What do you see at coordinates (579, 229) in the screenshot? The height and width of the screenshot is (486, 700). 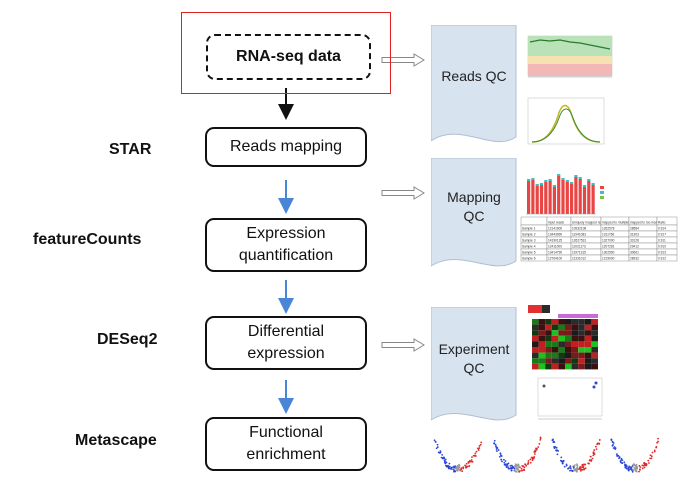 I see `svg-text: 10932108` at bounding box center [579, 229].